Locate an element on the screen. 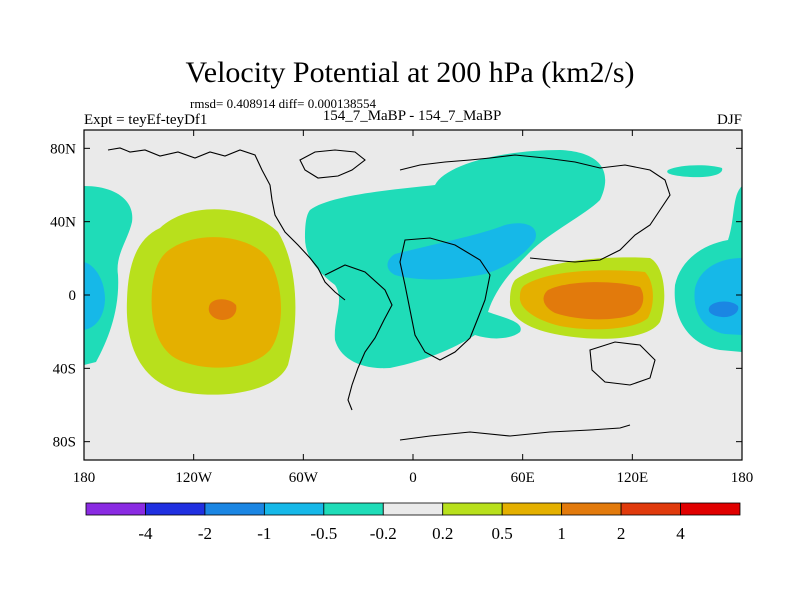  colorbar-label-0: -4 is located at coordinates (145, 533).